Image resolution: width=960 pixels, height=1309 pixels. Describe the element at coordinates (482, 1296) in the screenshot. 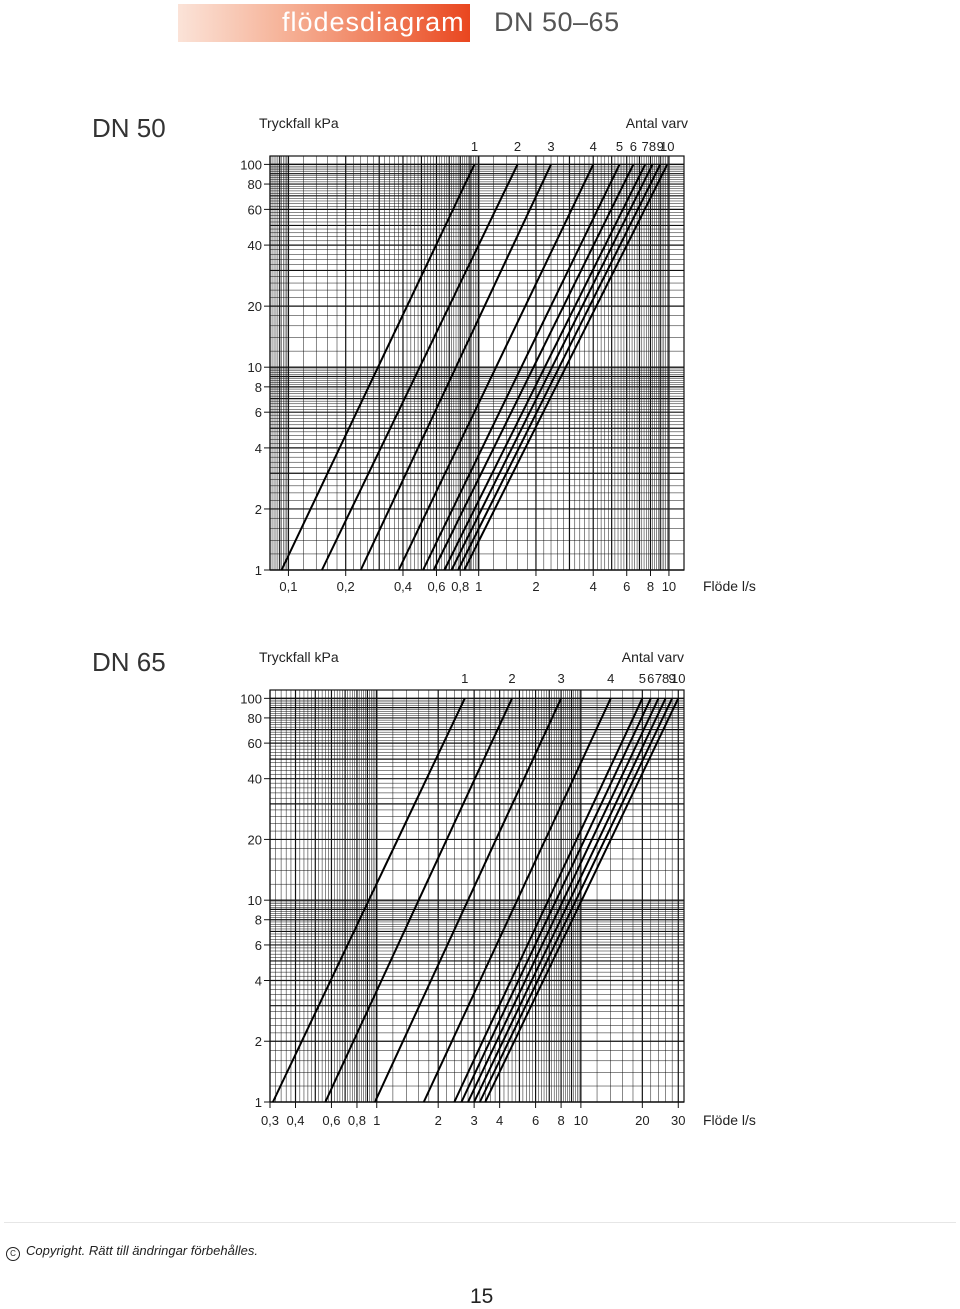

I see `page-number: 15` at that location.